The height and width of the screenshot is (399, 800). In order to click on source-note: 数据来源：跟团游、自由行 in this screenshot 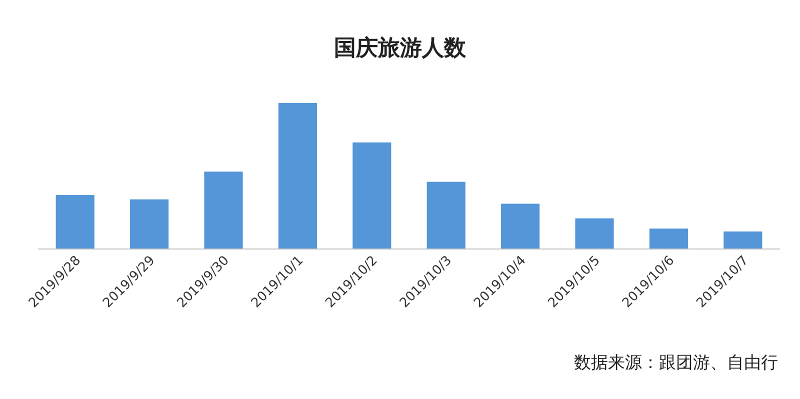, I will do `click(676, 363)`.